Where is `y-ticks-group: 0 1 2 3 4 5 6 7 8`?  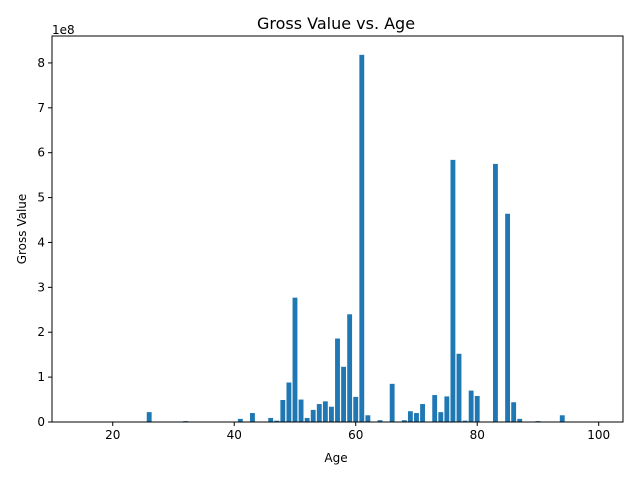
y-ticks-group: 0 1 2 3 4 5 6 7 8 is located at coordinates (44, 242).